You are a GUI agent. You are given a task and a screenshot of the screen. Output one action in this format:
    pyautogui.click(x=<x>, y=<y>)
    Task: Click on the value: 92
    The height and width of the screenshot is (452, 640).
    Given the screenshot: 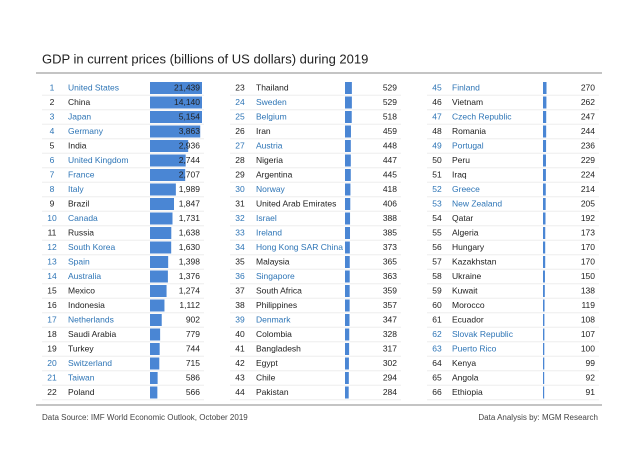 What is the action you would take?
    pyautogui.click(x=591, y=377)
    